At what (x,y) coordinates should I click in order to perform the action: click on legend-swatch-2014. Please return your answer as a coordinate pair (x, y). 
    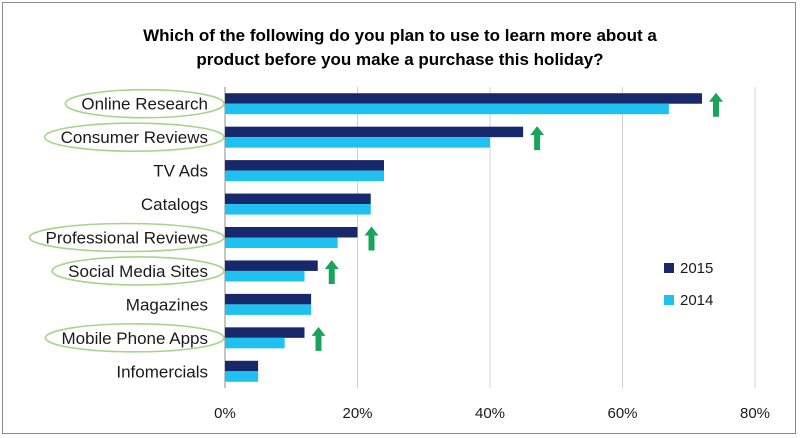
    Looking at the image, I should click on (669, 300).